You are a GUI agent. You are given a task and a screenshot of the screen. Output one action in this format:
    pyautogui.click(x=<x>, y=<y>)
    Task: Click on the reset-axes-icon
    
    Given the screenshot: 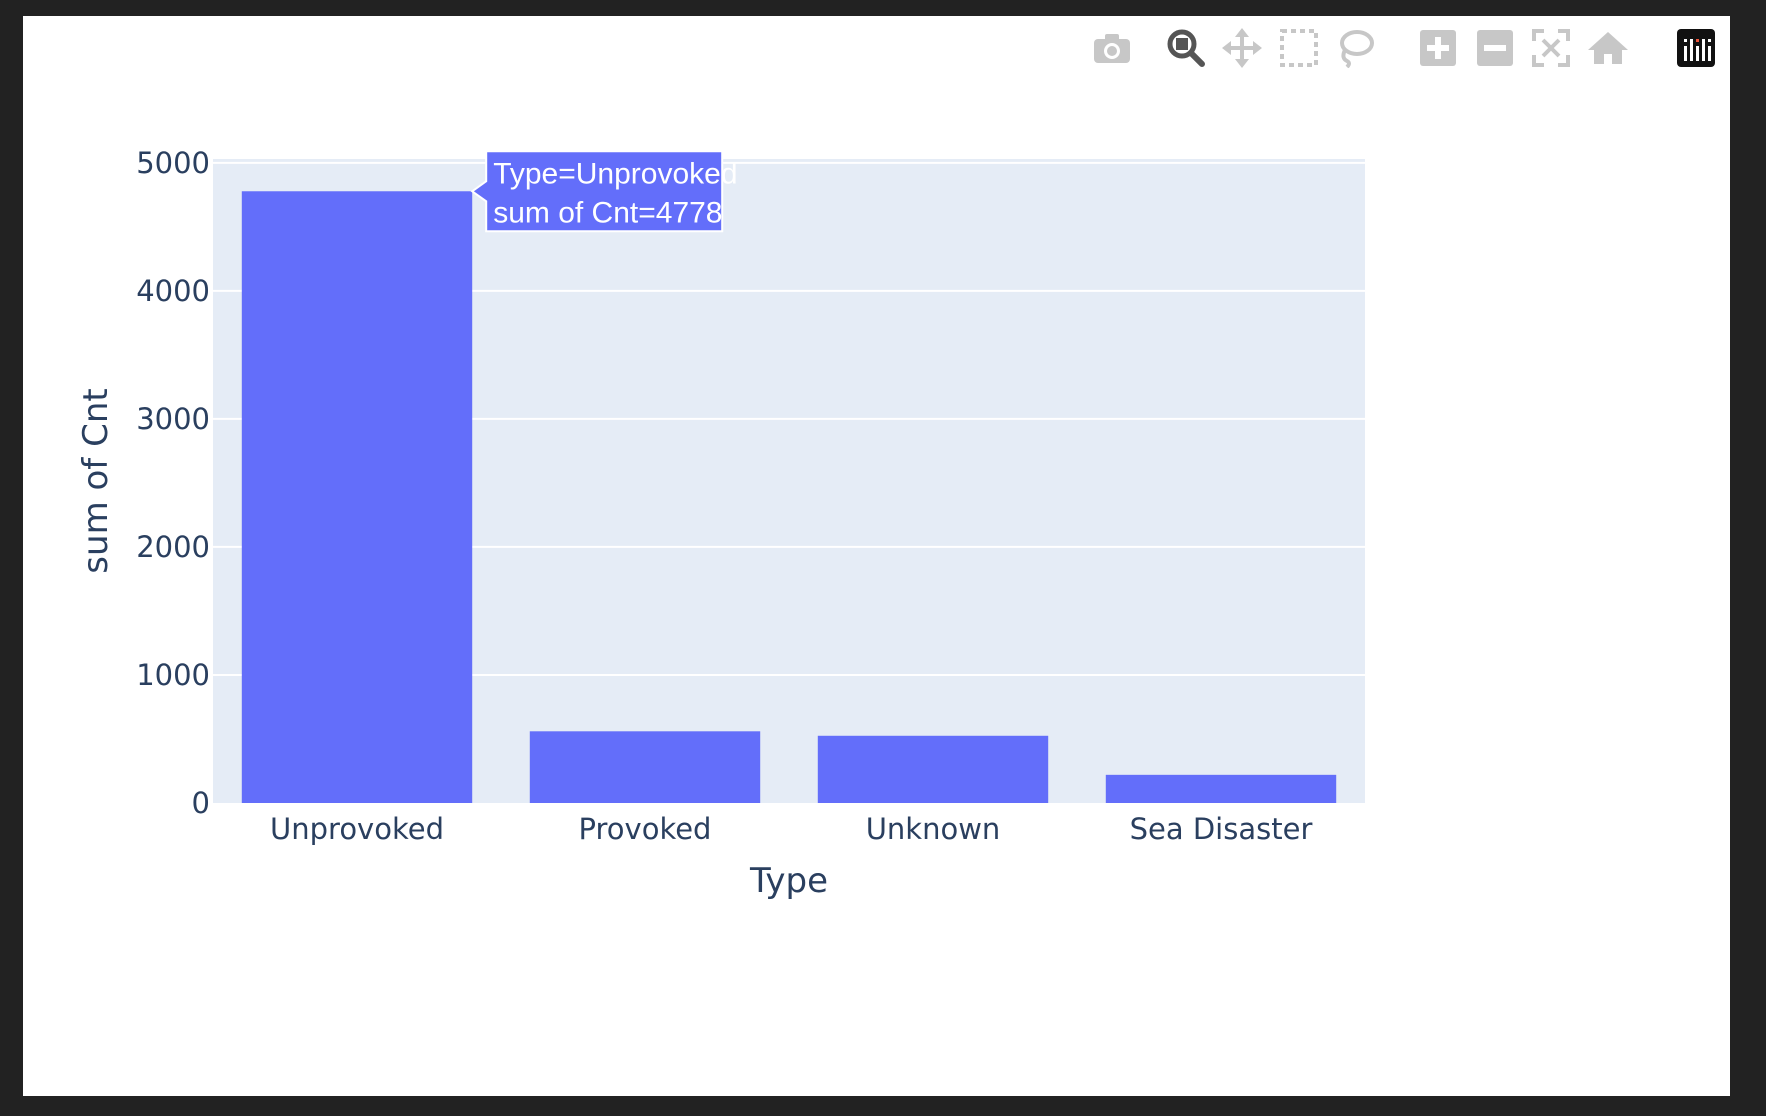 What is the action you would take?
    pyautogui.click(x=1608, y=48)
    